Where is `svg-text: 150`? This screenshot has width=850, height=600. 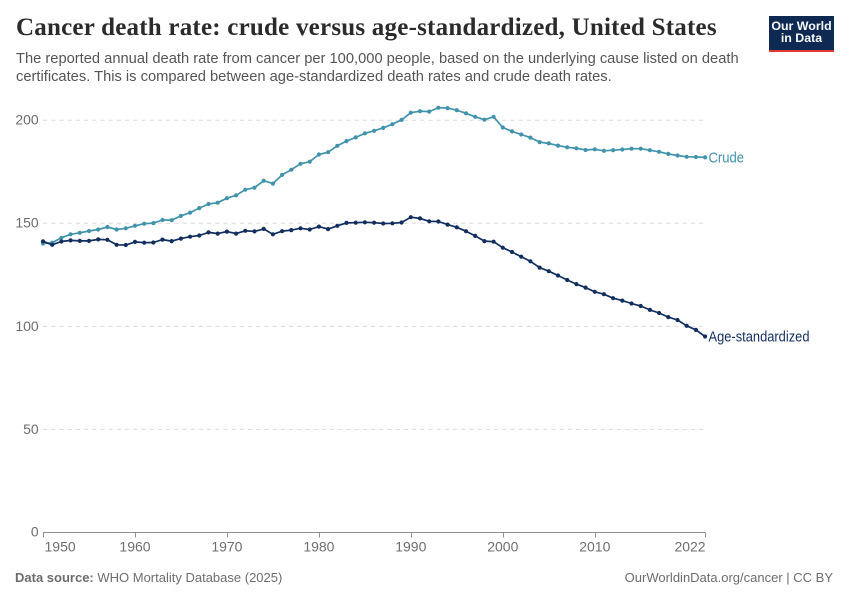
svg-text: 150 is located at coordinates (27, 223).